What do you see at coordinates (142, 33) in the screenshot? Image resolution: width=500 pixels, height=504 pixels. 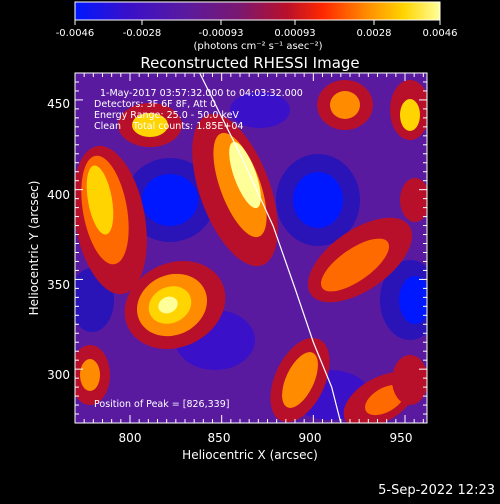 I see `colorbar-tick-label: -0.0028` at bounding box center [142, 33].